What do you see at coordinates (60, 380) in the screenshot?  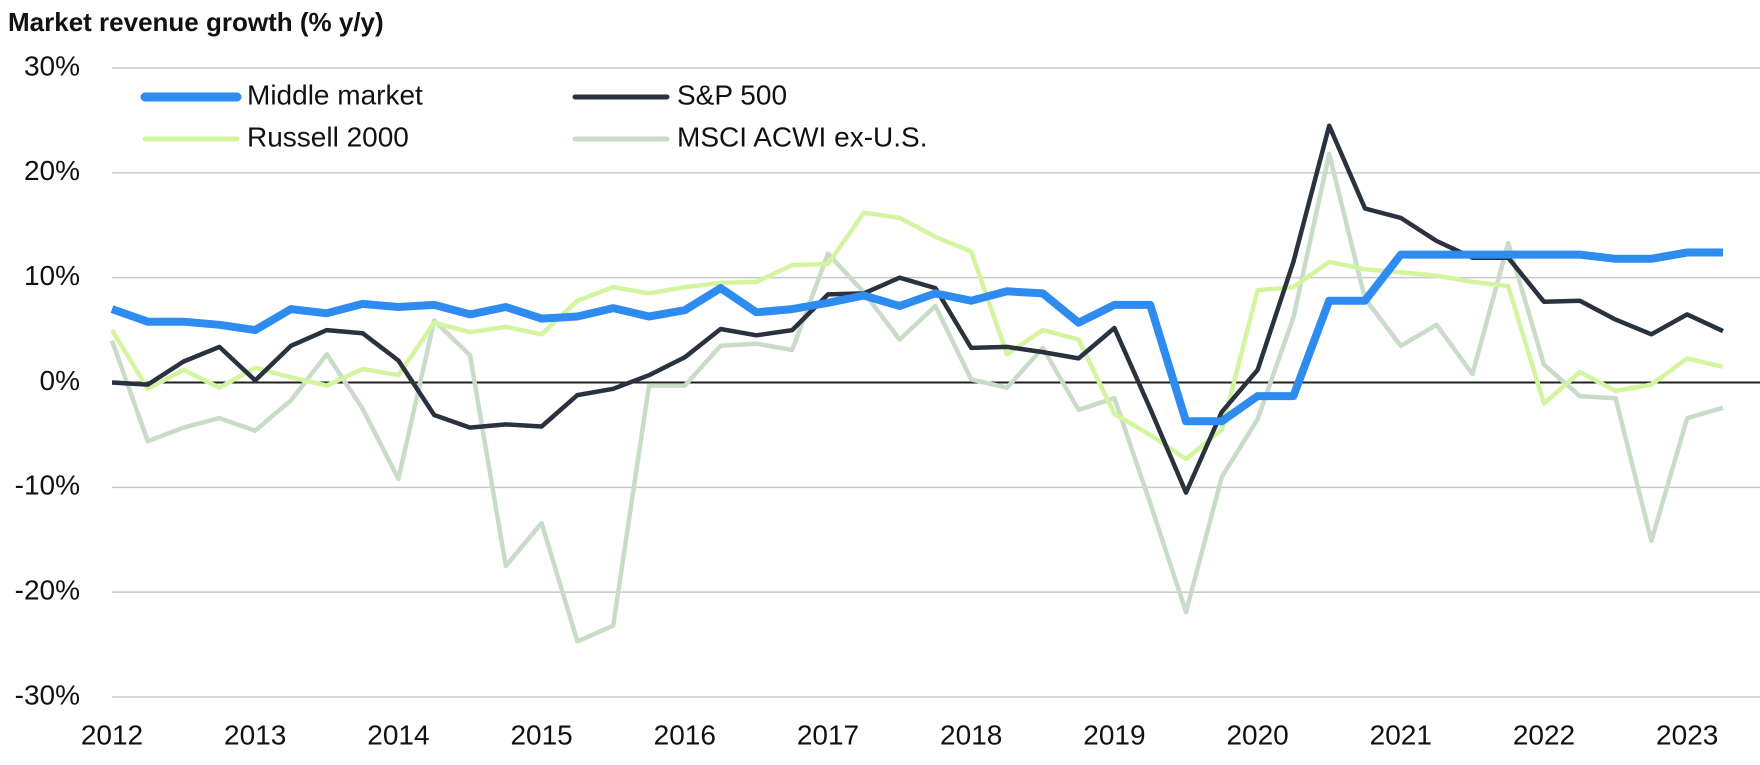 I see `y-tick-label: 0%` at bounding box center [60, 380].